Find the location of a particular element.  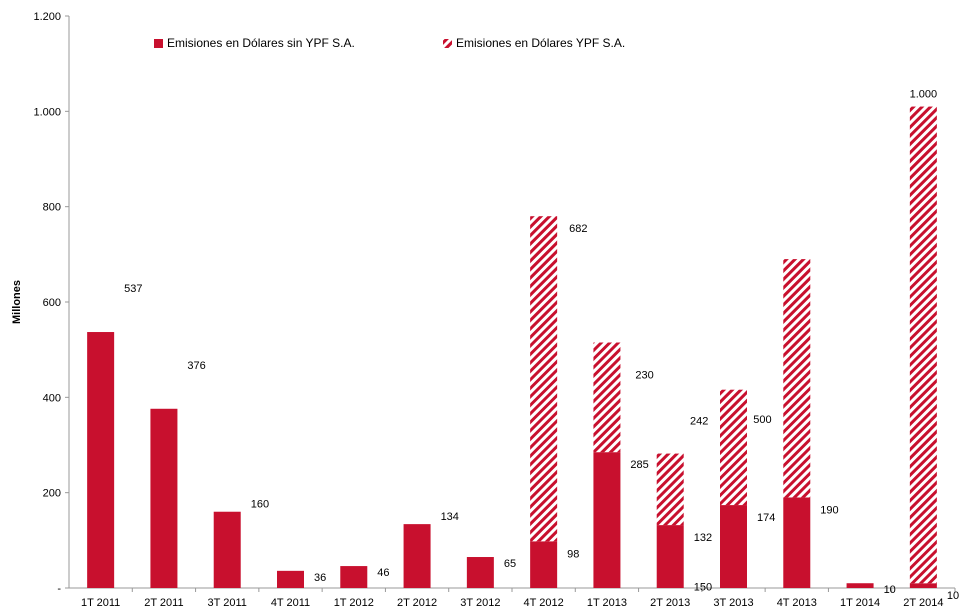

legend-label-ypf: Emisiones en Dólares YPF S.A. is located at coordinates (540, 43).